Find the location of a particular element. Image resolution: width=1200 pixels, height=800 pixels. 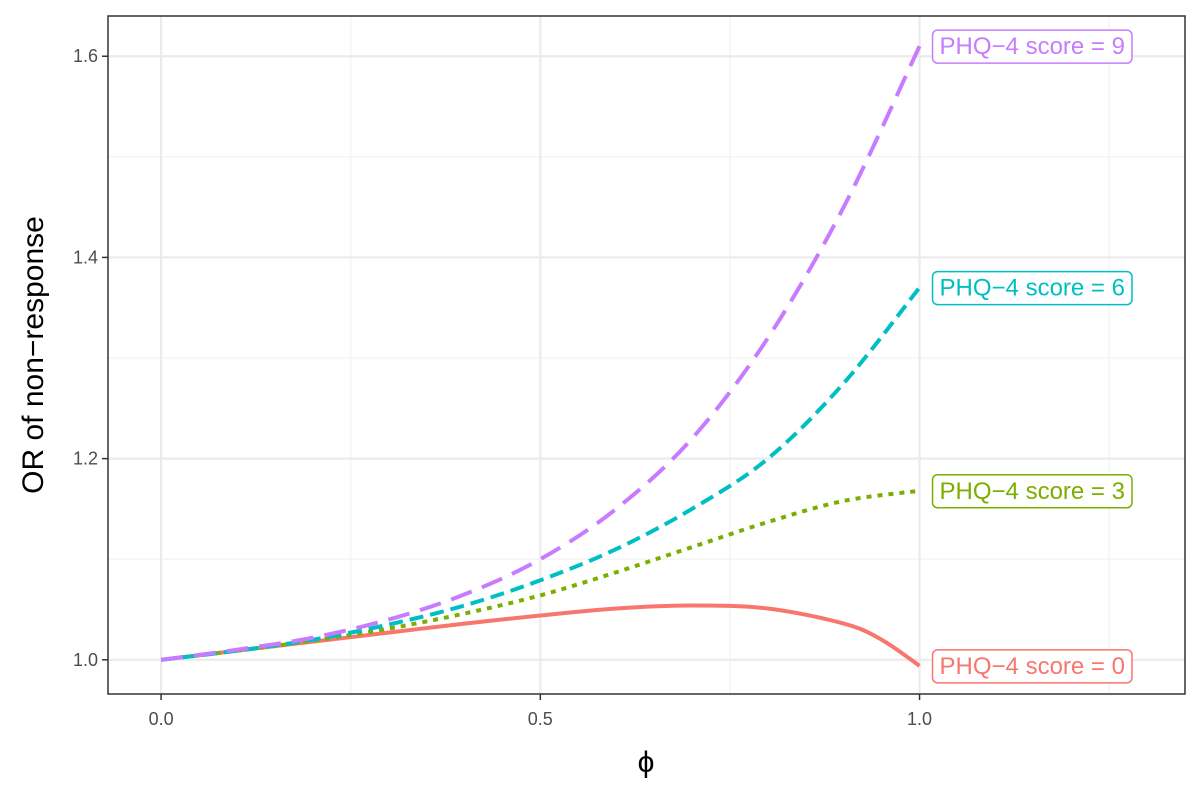

y-tick-label: 1.2 is located at coordinates (85, 459).